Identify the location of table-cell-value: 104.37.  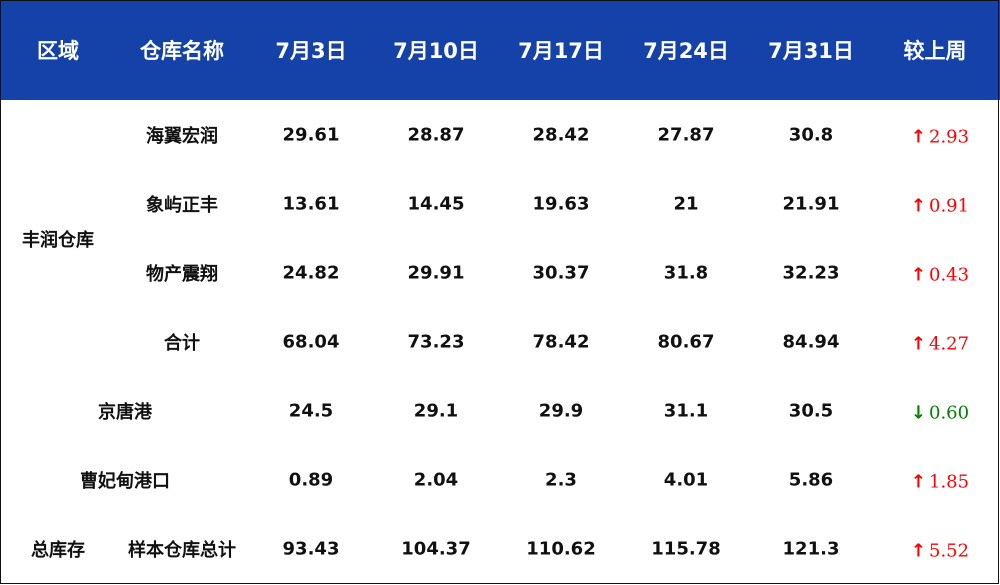
(436, 549).